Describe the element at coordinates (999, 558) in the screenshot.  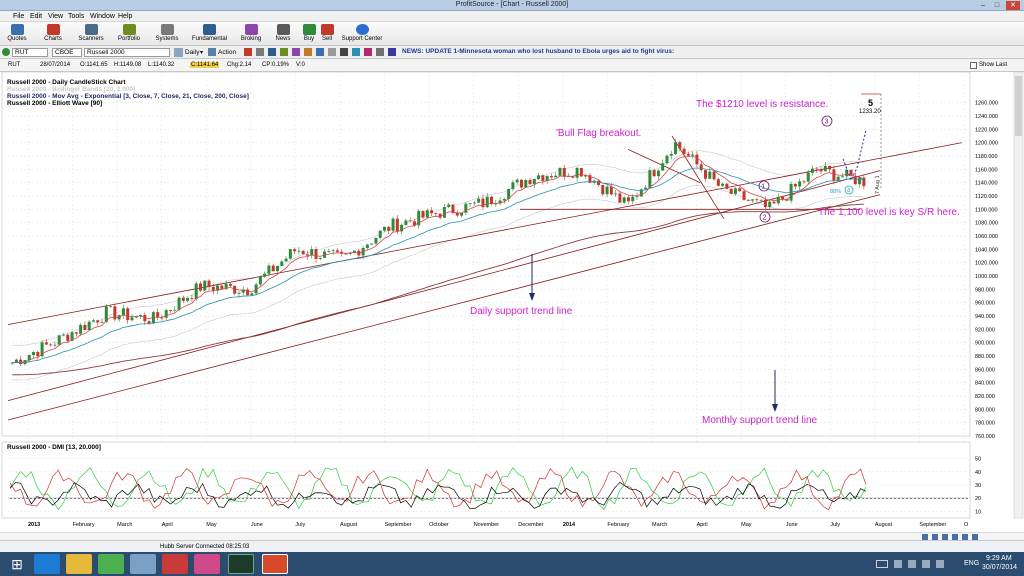
I see `clock-time: 9:29 AM` at that location.